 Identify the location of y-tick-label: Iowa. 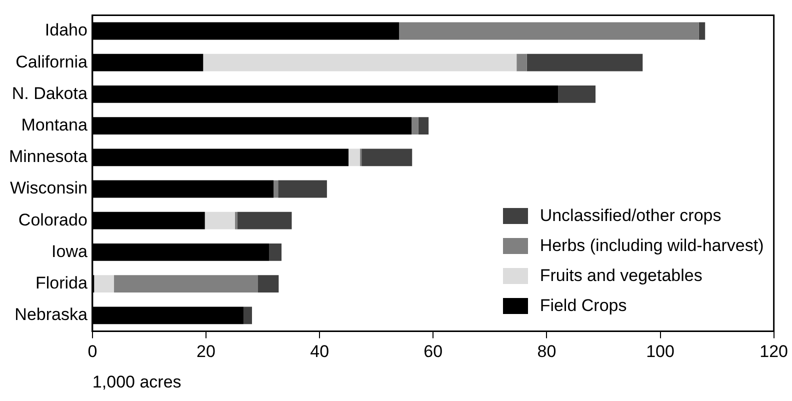
(70, 251).